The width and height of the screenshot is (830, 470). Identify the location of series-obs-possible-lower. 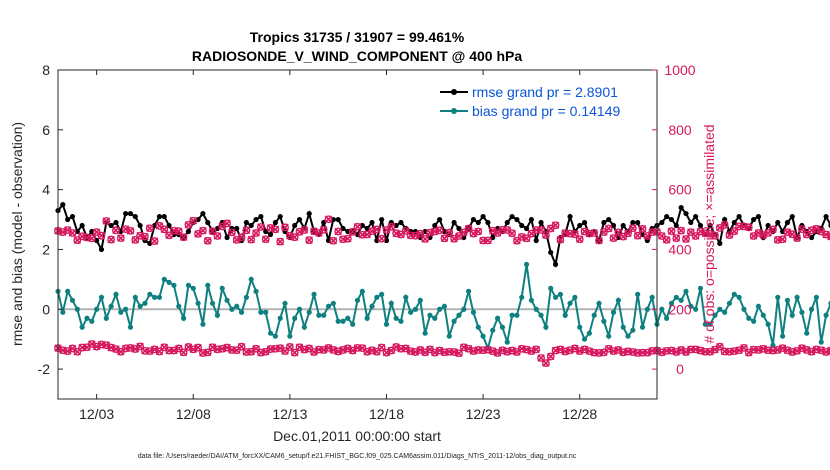
(442, 354).